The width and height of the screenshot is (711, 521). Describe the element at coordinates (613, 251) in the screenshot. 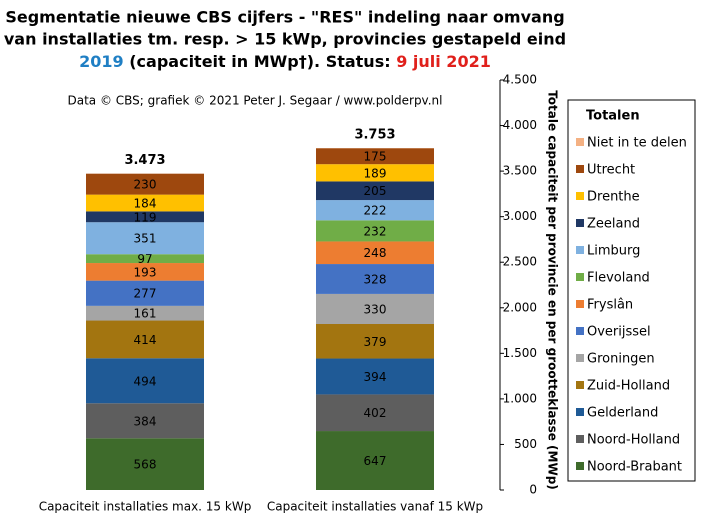

I see `legend-label: Limburg` at that location.